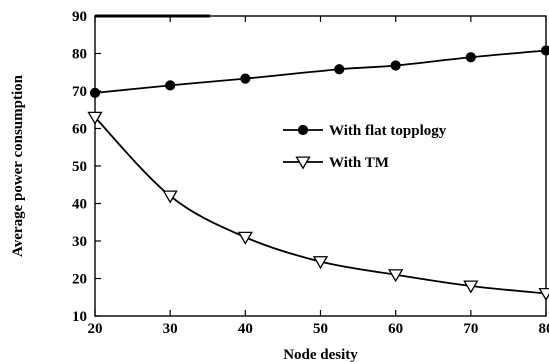 This screenshot has width=549, height=362. Describe the element at coordinates (79, 167) in the screenshot. I see `y-tick-label: 50` at that location.